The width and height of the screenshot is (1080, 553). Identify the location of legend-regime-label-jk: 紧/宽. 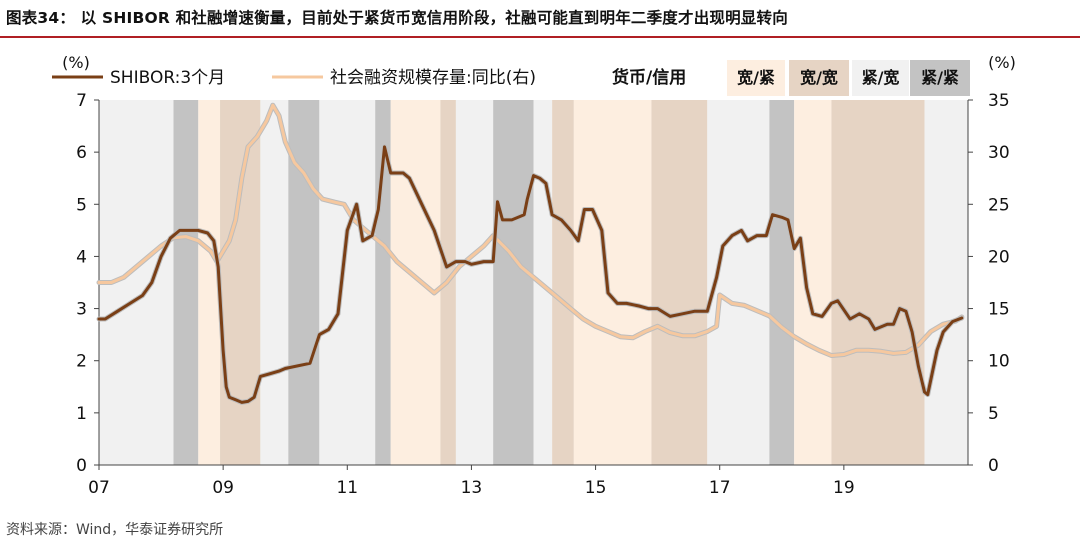
(881, 77).